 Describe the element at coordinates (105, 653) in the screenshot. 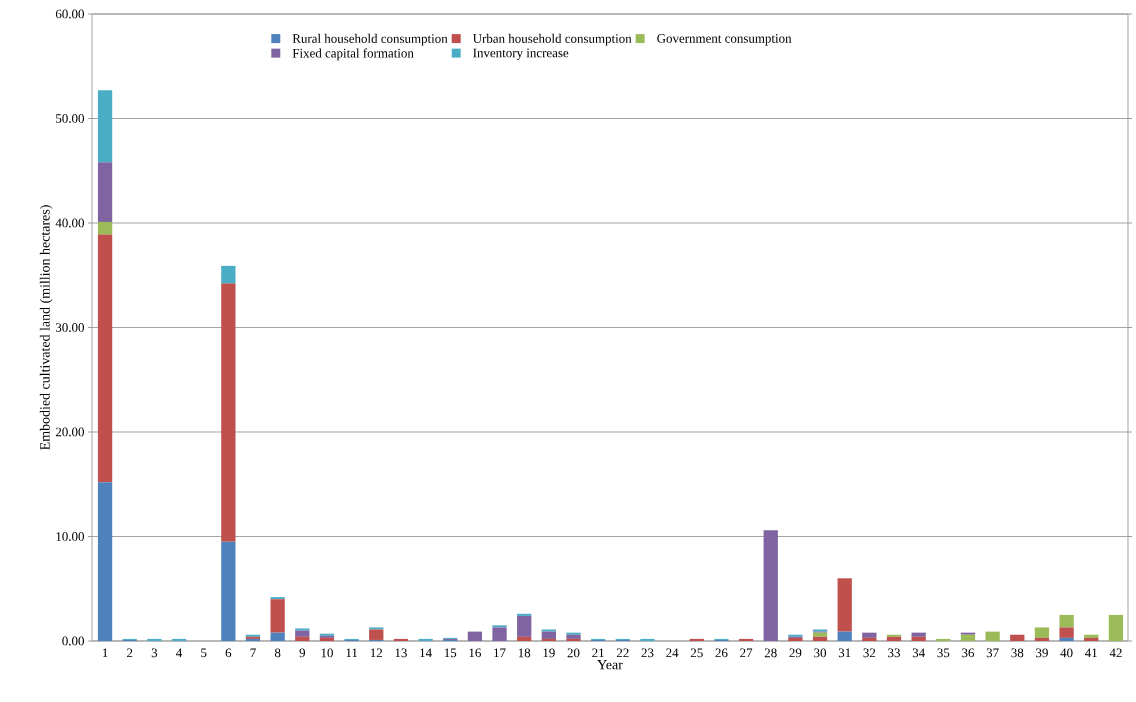

I see `x-tick-label: 1` at that location.